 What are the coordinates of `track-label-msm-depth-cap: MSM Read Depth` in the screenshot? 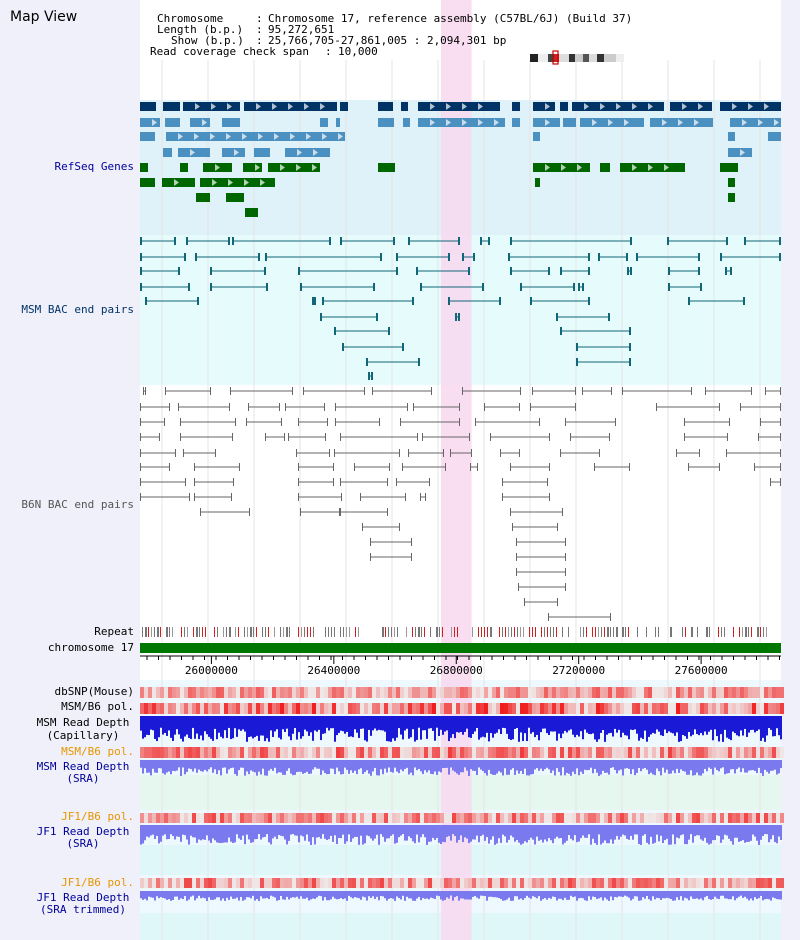 It's located at (83, 722).